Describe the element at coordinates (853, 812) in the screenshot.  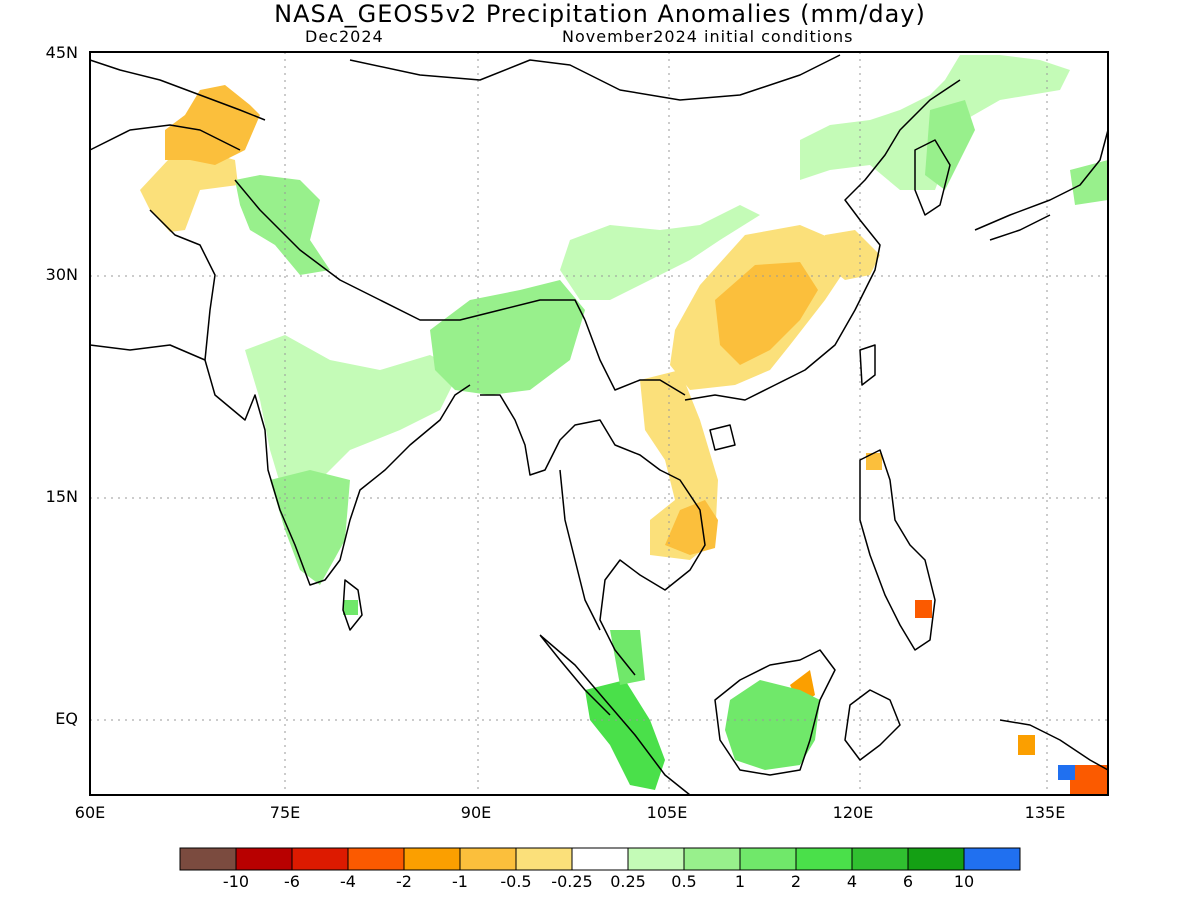
I see `lon-label-120e: 120E` at that location.